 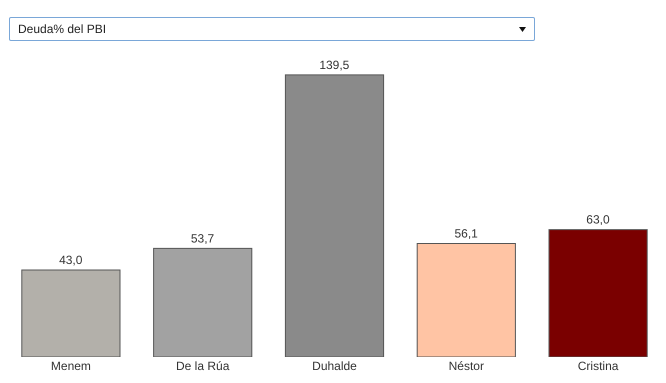 What do you see at coordinates (62, 29) in the screenshot?
I see `chart-title: Deuda% del PBI` at bounding box center [62, 29].